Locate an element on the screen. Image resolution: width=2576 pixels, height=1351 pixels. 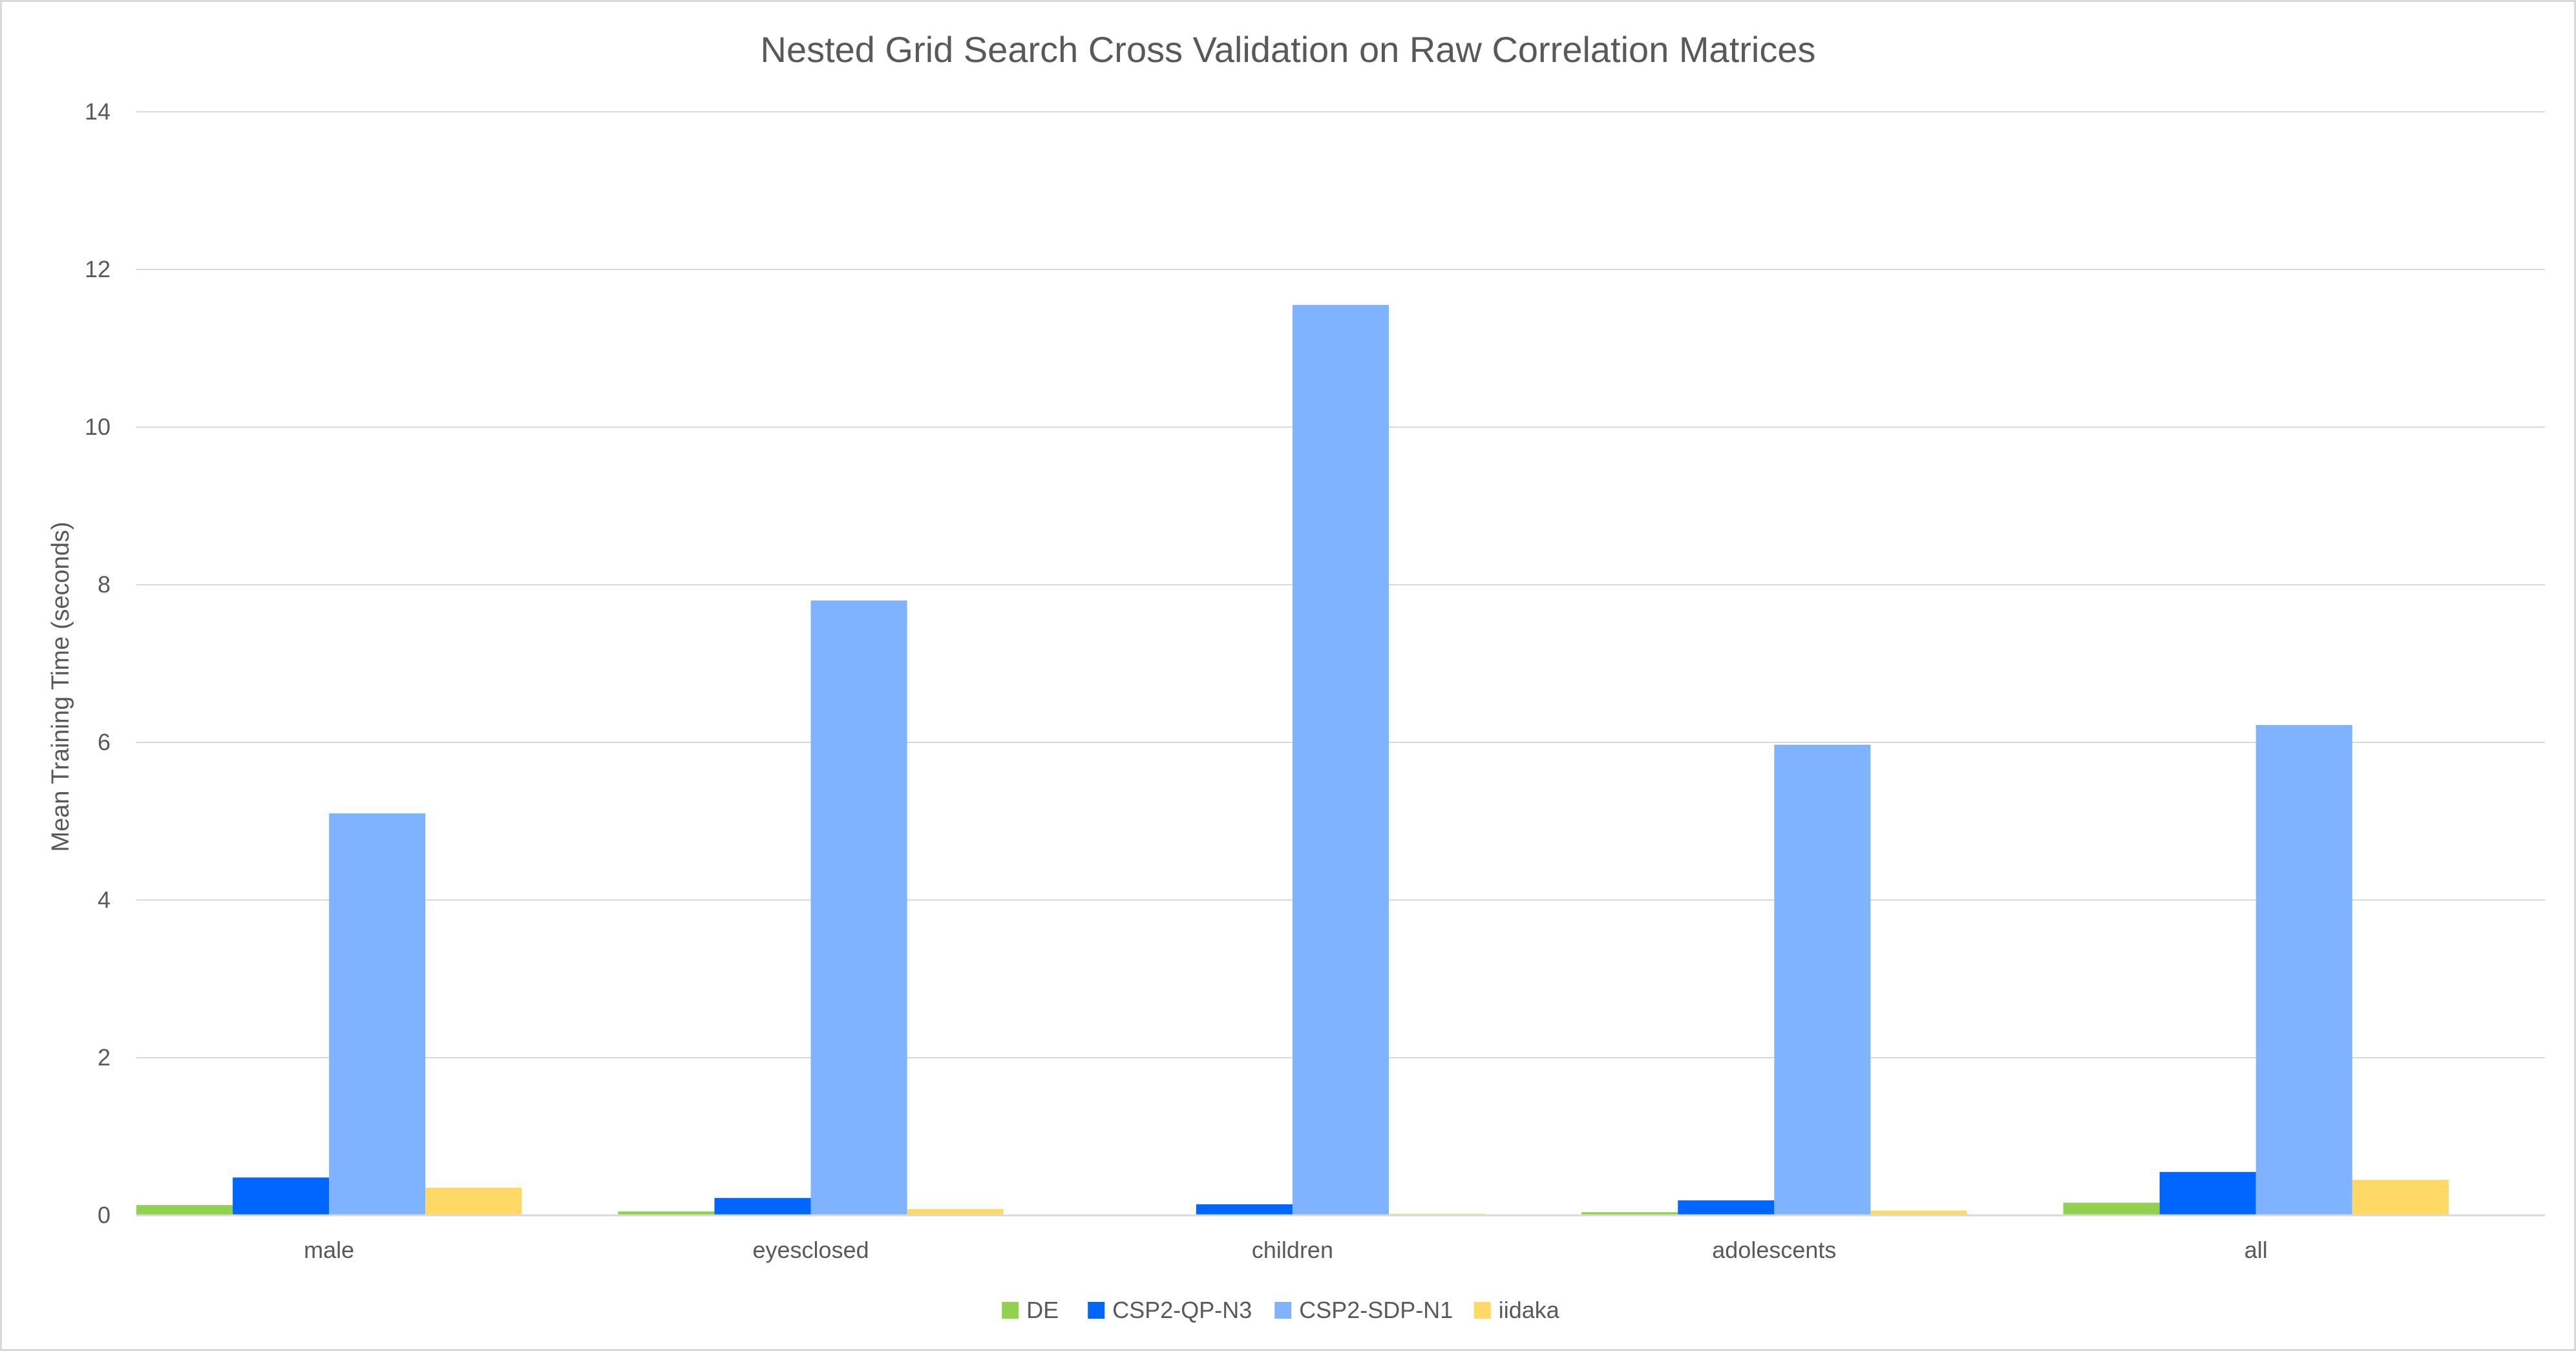
x-tick-label: male is located at coordinates (329, 1250).